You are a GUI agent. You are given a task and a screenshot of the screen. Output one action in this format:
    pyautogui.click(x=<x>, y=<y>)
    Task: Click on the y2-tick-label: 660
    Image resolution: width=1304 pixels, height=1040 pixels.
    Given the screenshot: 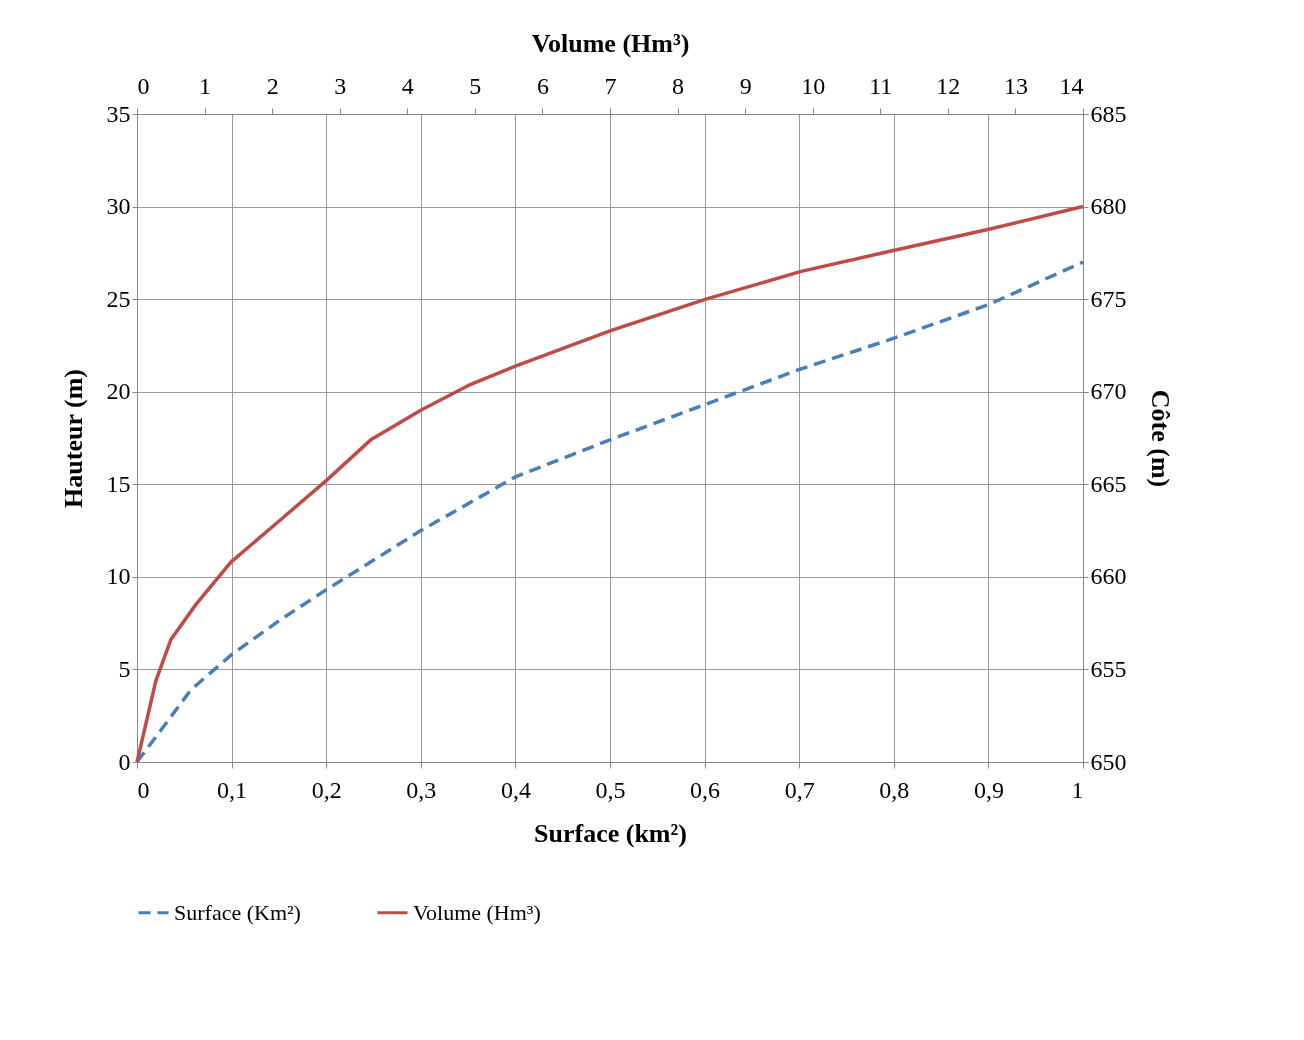 What is the action you would take?
    pyautogui.click(x=1108, y=576)
    